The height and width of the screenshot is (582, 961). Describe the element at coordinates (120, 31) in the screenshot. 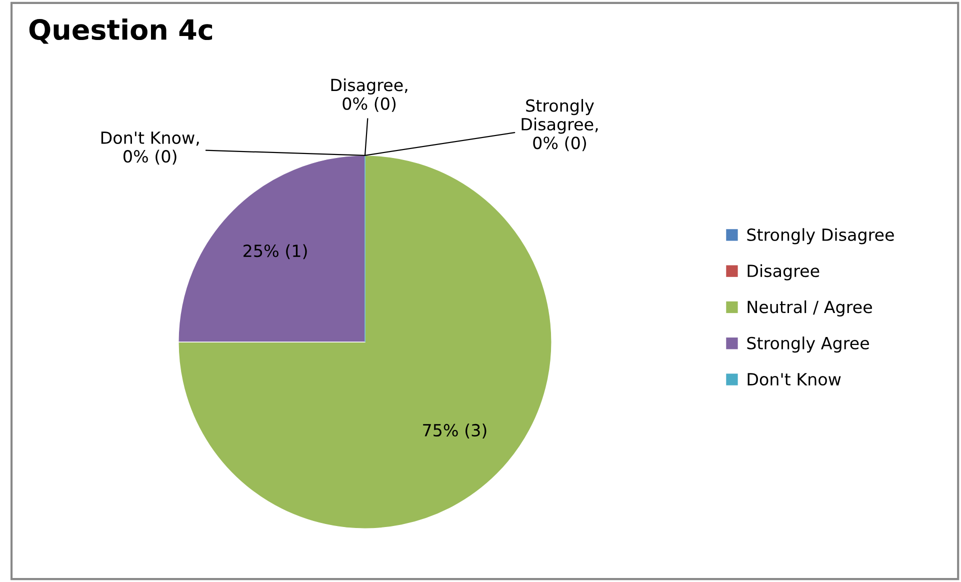

I see `chart-title: Question 4c` at that location.